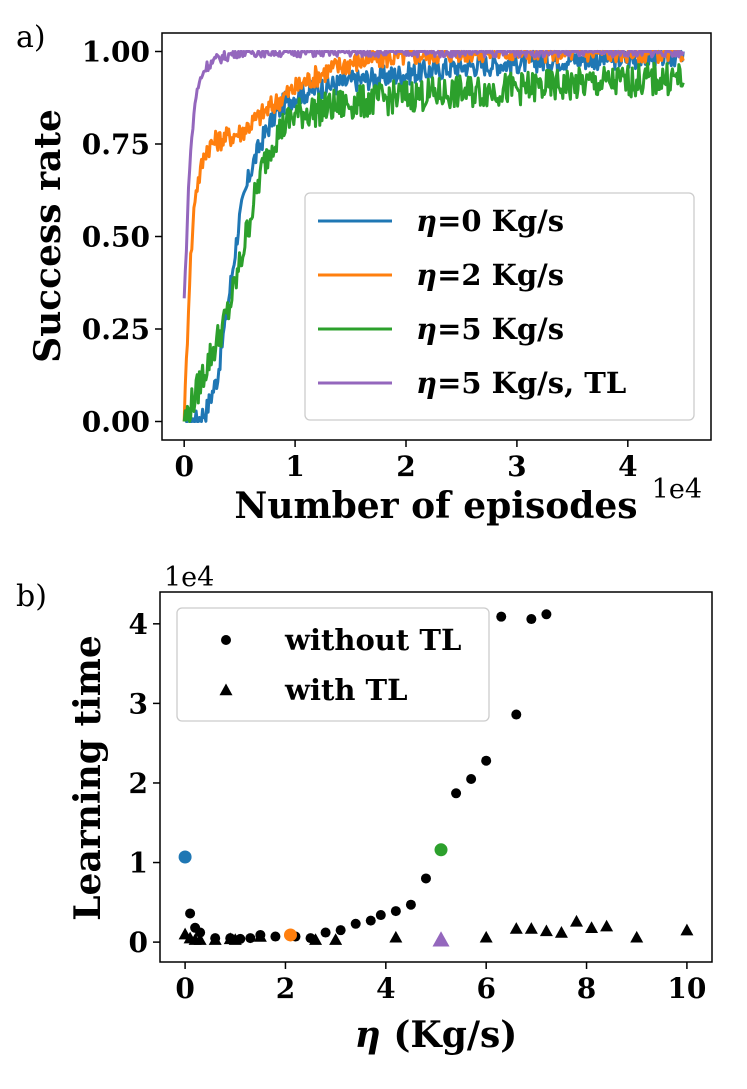 Image resolution: width=747 pixels, height=1089 pixels. I want to click on legend-label: η=5 Kg/s, TL, so click(521, 383).